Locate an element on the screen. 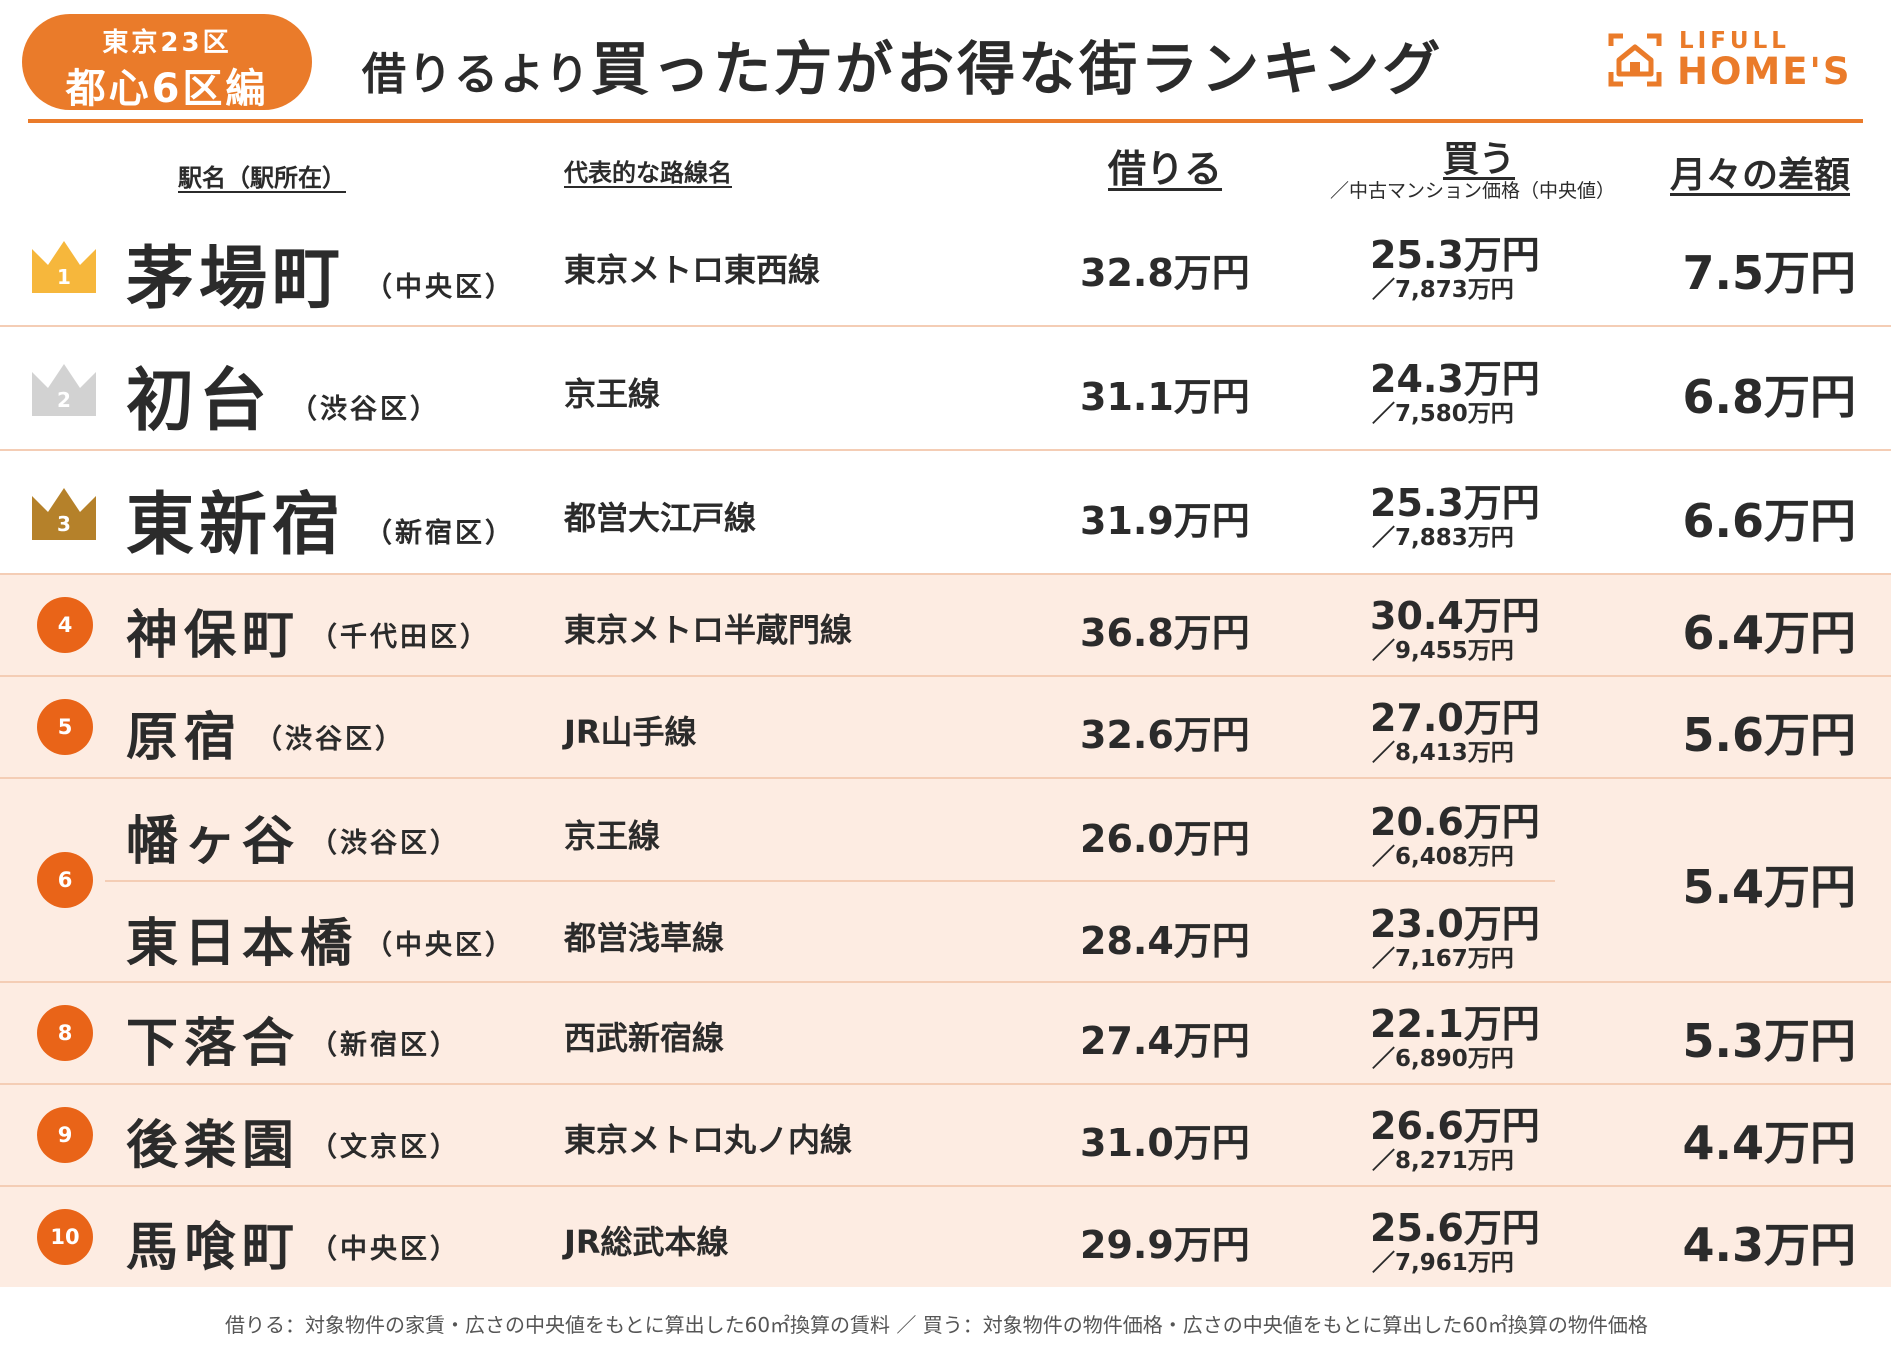 This screenshot has width=1891, height=1350. buy-monthly-value: 22.1万円 is located at coordinates (1455, 1024).